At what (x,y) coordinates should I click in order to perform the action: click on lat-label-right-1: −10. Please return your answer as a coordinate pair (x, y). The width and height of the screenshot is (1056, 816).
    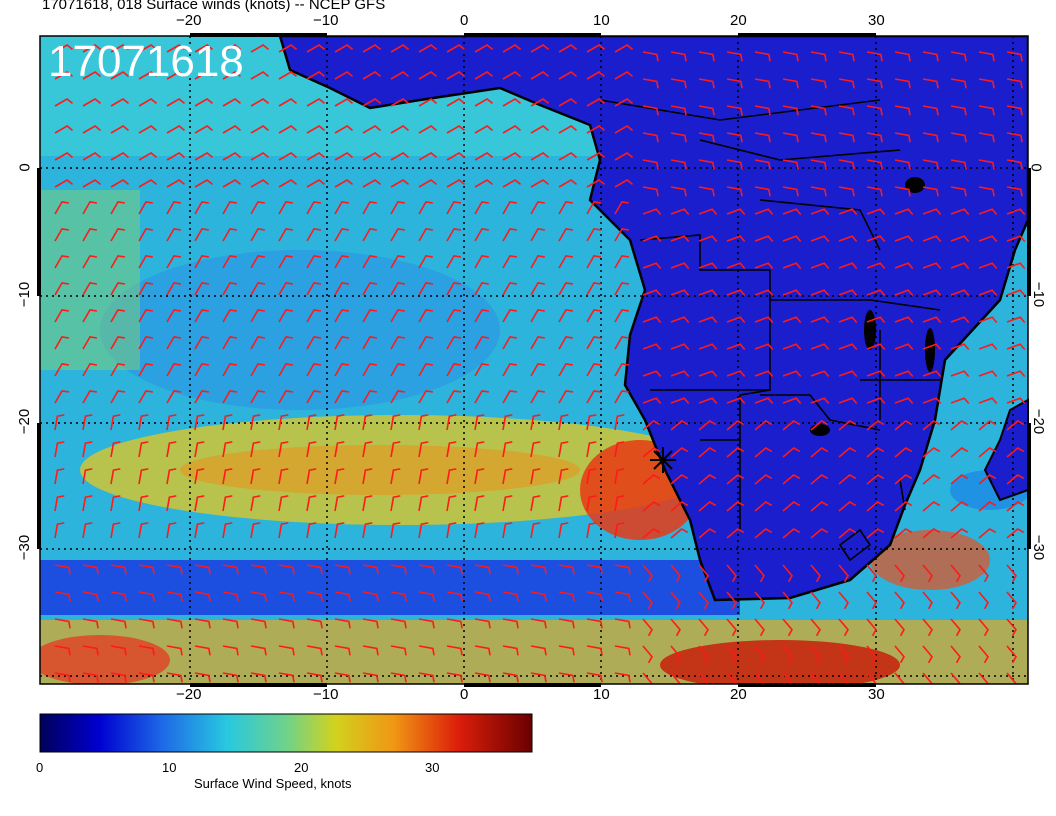
    Looking at the image, I should click on (1039, 294).